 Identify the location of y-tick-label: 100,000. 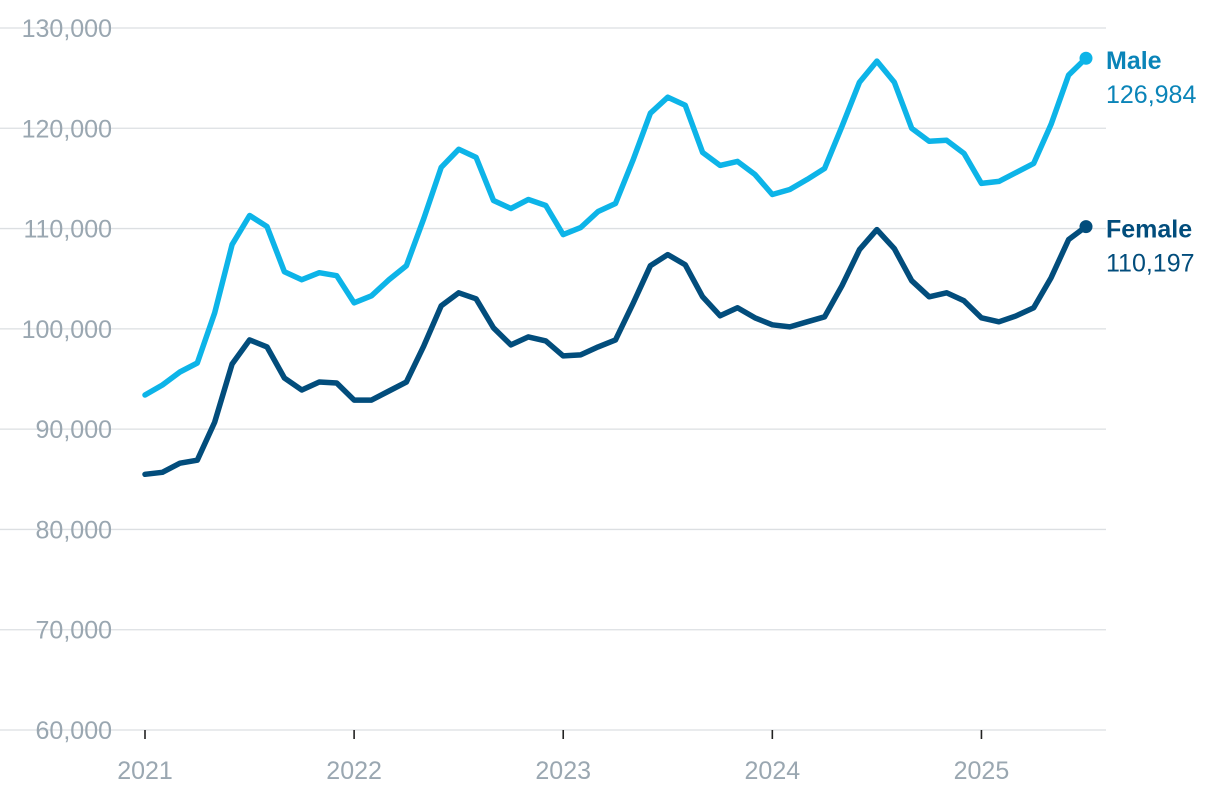
(67, 330).